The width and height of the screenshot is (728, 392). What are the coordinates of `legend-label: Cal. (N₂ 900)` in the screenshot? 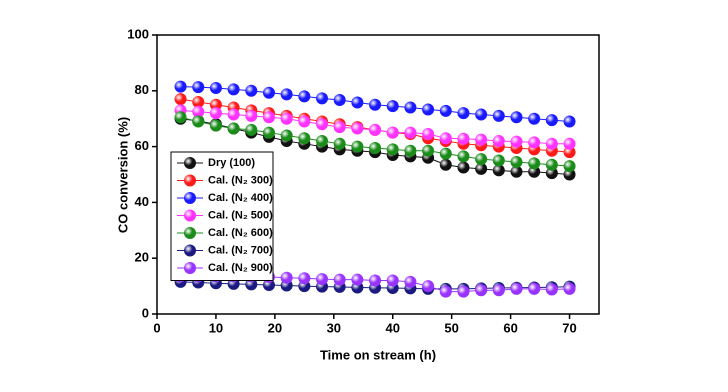 It's located at (240, 268).